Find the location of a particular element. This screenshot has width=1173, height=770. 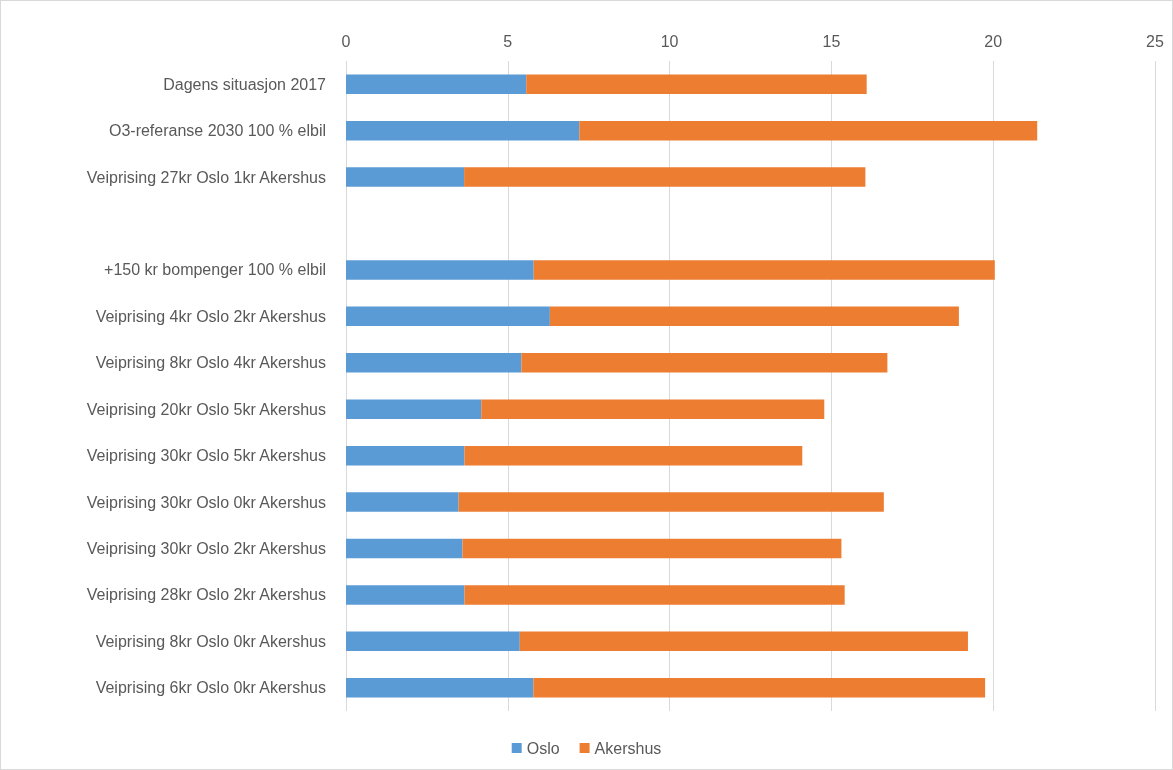

legend-label: Oslo is located at coordinates (543, 748).